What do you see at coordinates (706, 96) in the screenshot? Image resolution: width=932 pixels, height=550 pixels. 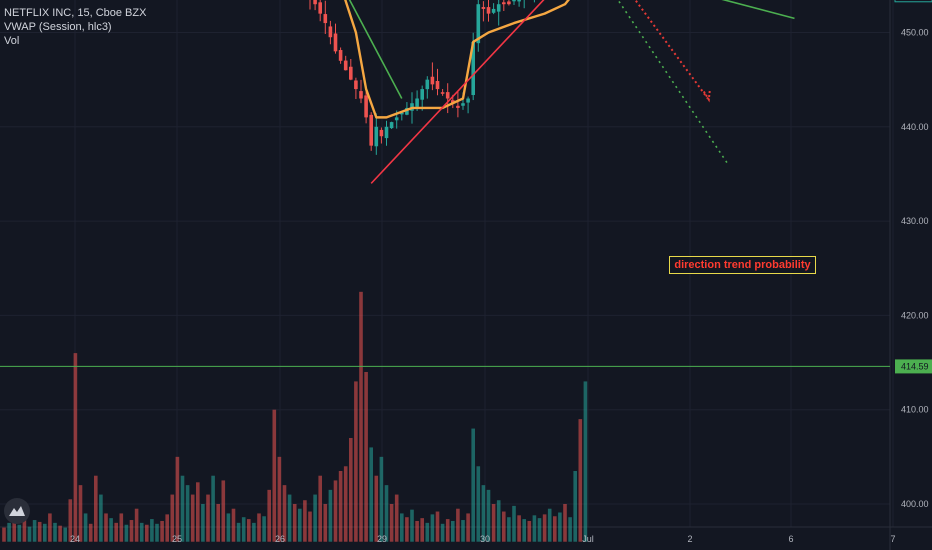 I see `forecast-arrow-head` at bounding box center [706, 96].